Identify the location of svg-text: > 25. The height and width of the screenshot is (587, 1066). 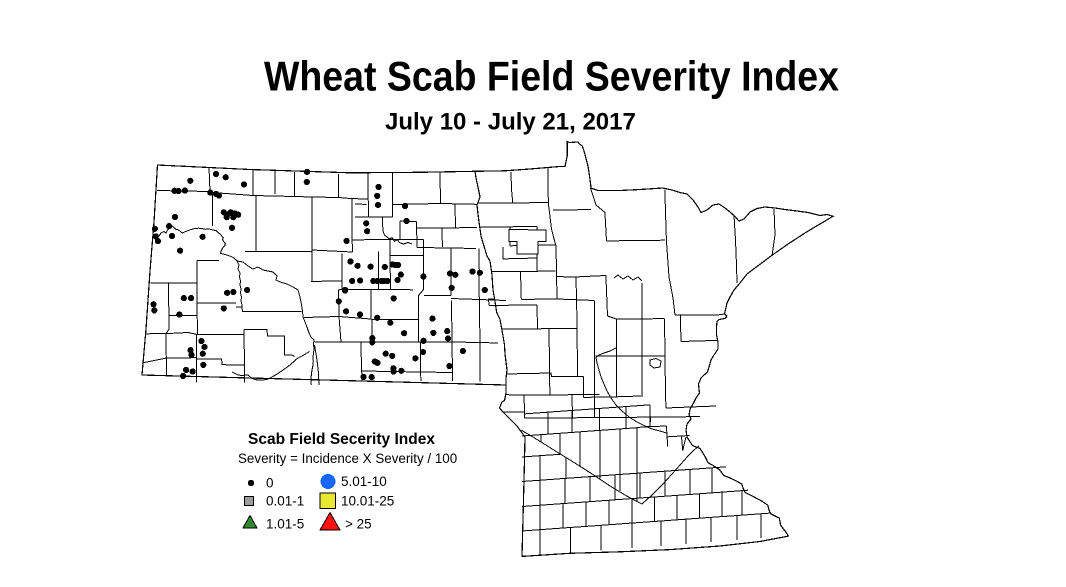
(358, 524).